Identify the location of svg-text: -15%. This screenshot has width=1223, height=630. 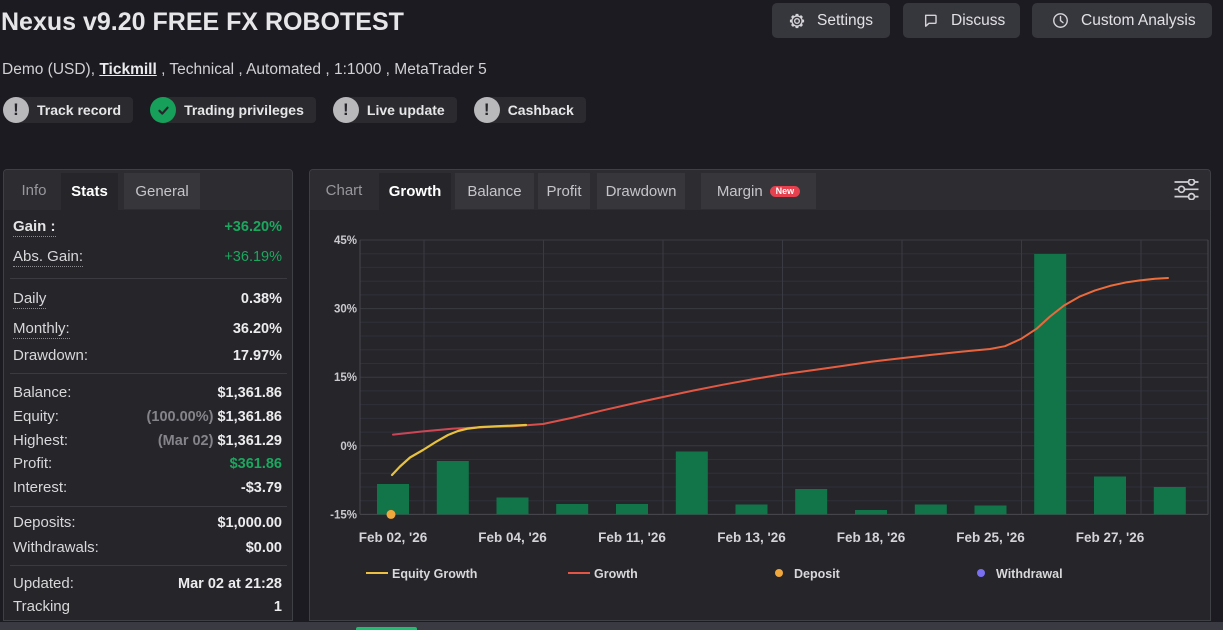
(343, 515).